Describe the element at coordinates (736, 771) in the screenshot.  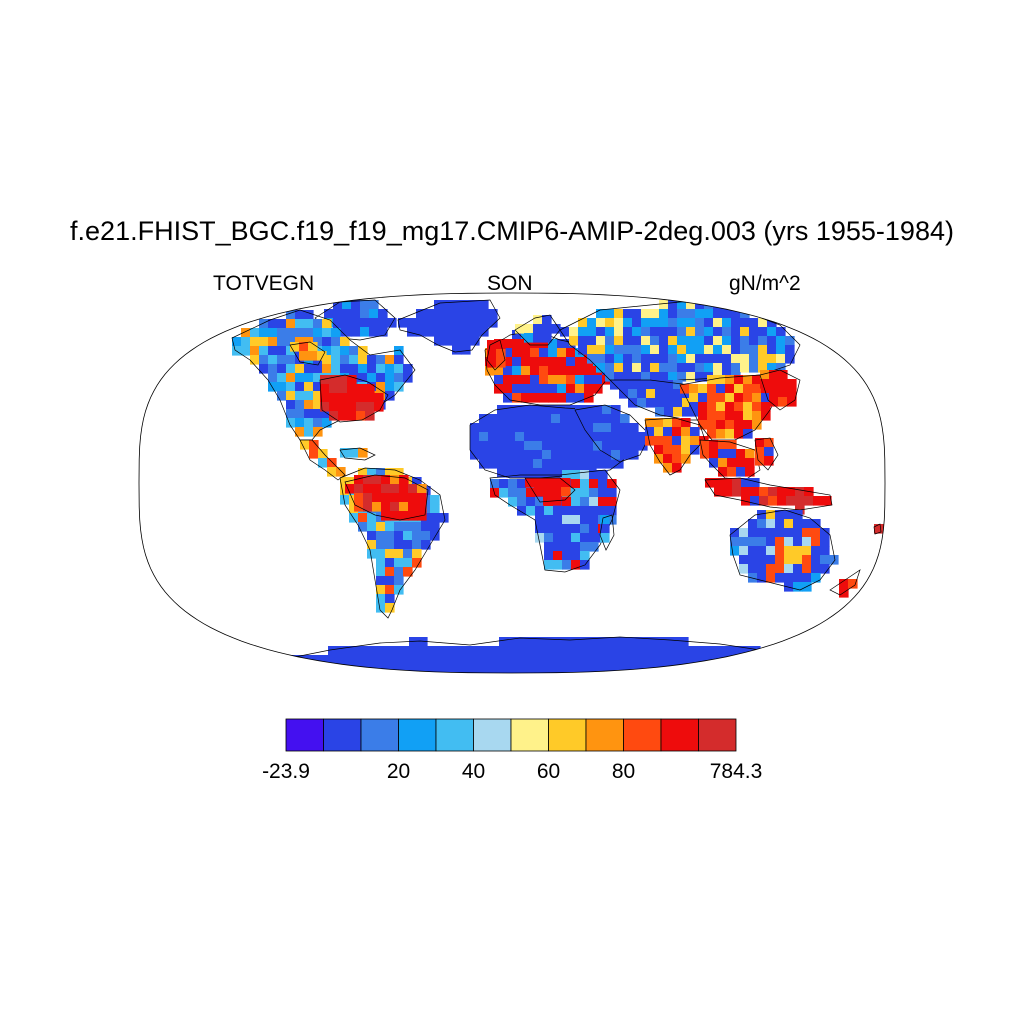
I see `colorbar-label: 784.3` at that location.